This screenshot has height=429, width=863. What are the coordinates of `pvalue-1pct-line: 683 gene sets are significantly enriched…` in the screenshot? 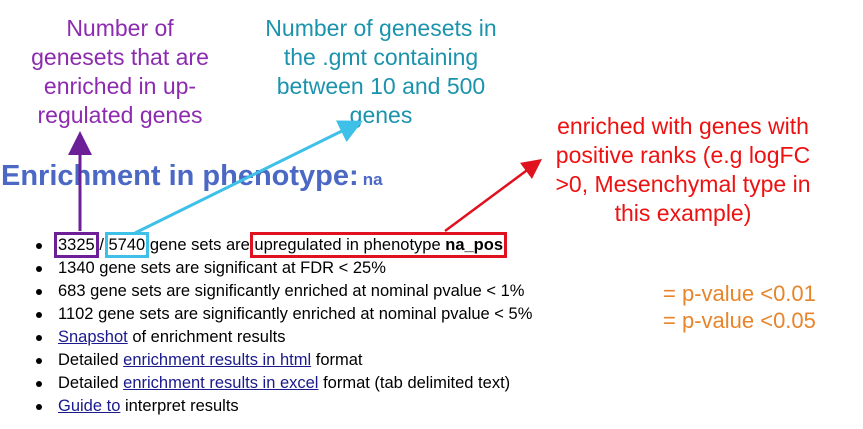 It's located at (291, 291).